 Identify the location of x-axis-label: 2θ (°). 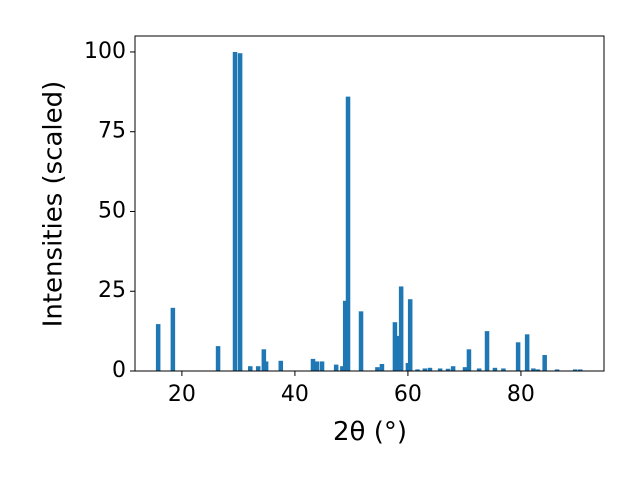
(370, 432).